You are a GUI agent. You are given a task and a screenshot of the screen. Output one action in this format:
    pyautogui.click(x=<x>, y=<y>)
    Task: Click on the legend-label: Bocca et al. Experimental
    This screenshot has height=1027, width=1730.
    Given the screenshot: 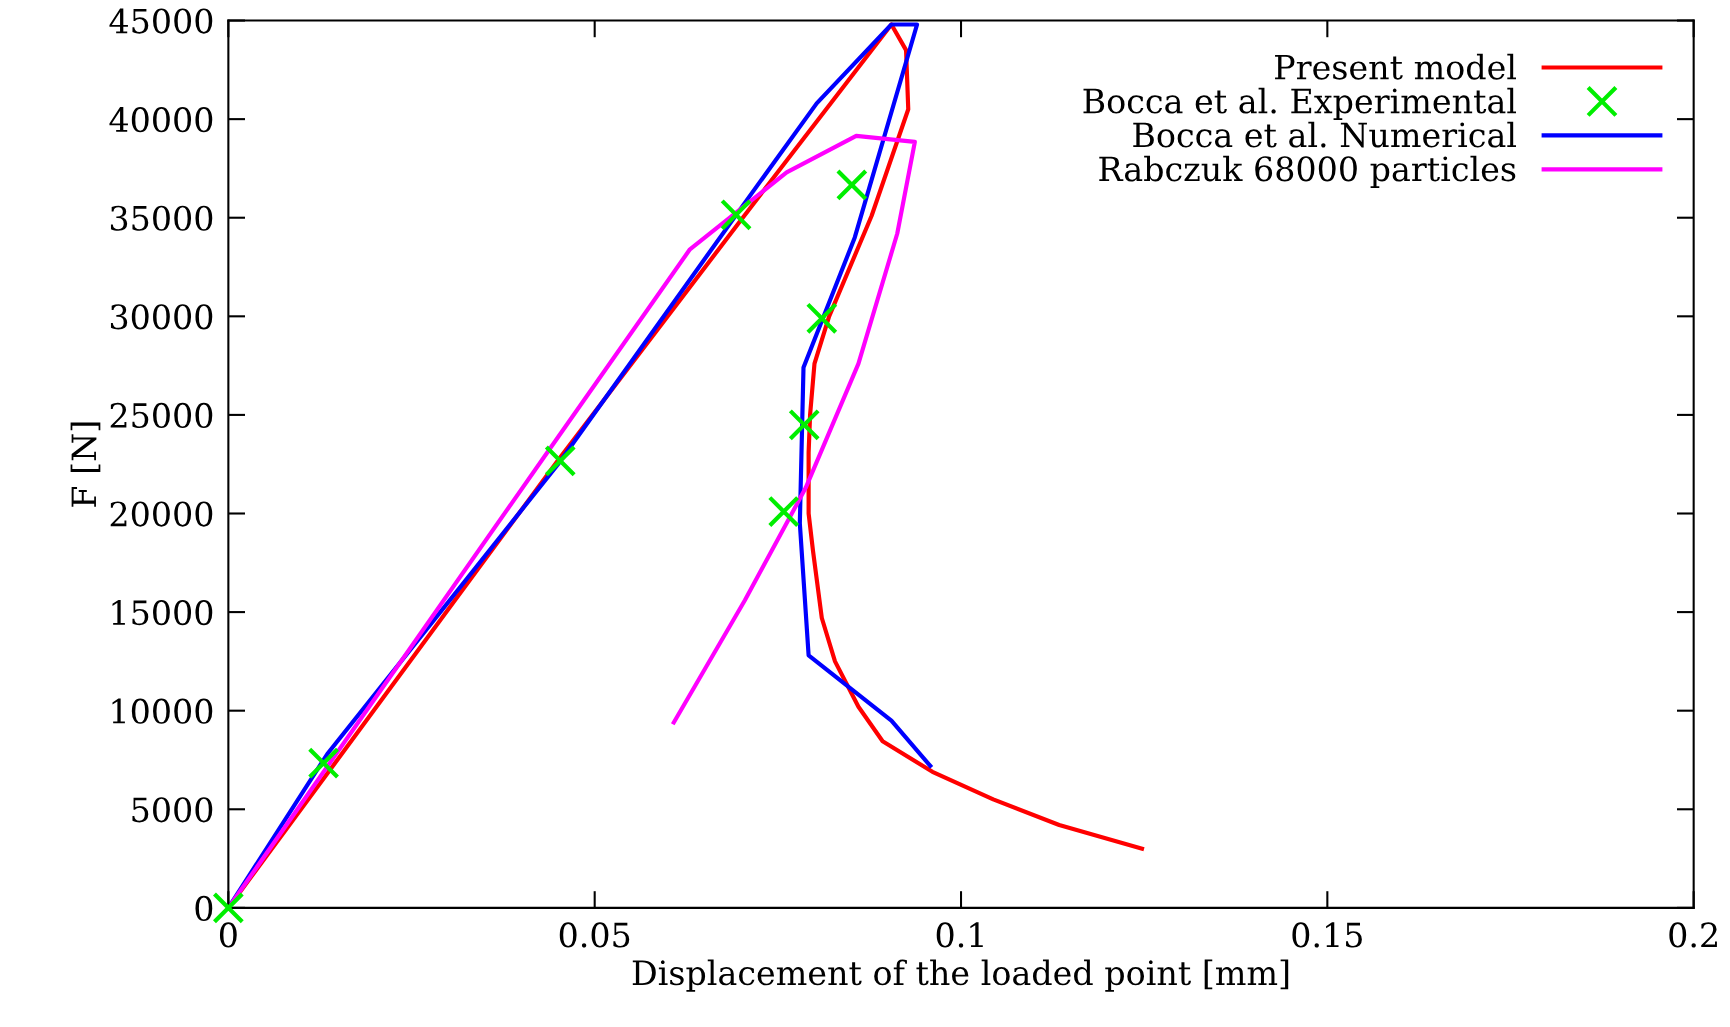 What is the action you would take?
    pyautogui.click(x=1300, y=104)
    